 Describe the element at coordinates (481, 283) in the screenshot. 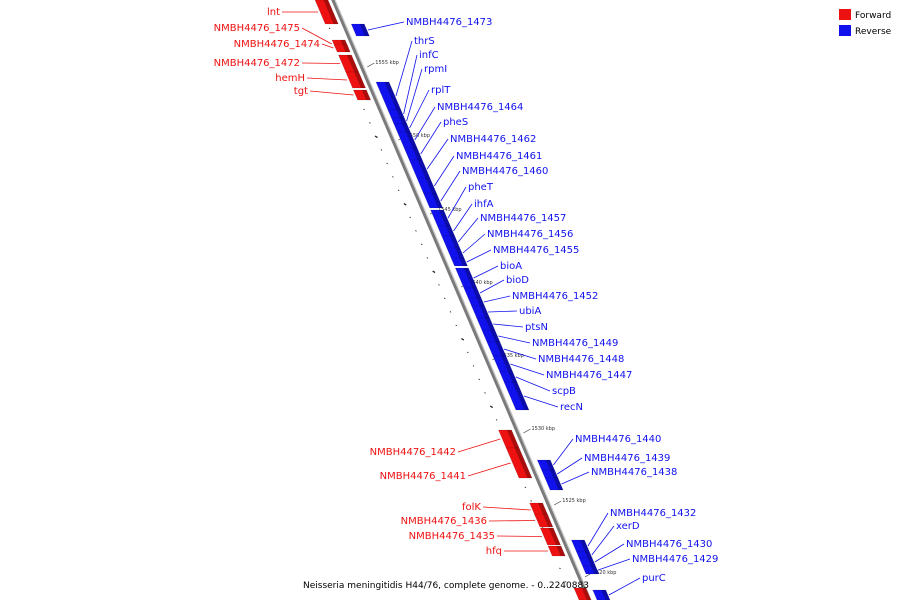

I see `scale-tick-label: 1540 kbp` at that location.